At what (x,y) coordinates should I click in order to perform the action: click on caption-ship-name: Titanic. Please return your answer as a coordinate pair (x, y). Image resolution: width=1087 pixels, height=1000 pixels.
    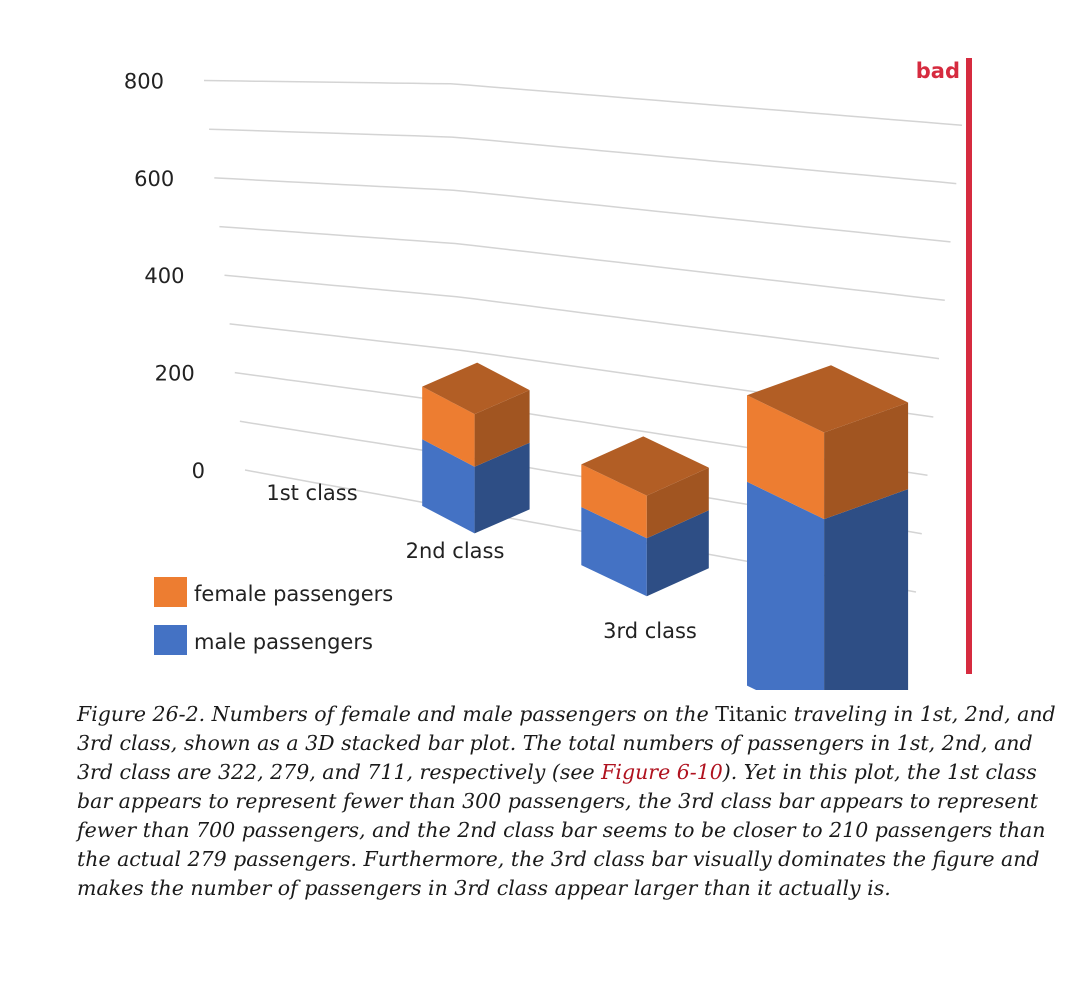
    Looking at the image, I should click on (751, 714).